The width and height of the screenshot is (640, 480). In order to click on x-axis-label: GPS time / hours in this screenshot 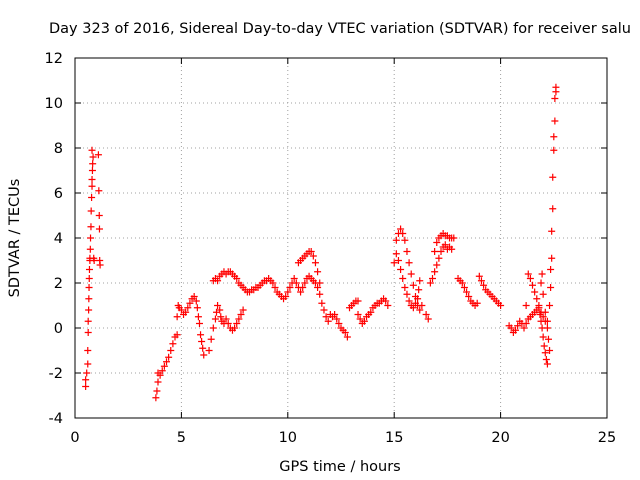, I will do `click(339, 467)`.